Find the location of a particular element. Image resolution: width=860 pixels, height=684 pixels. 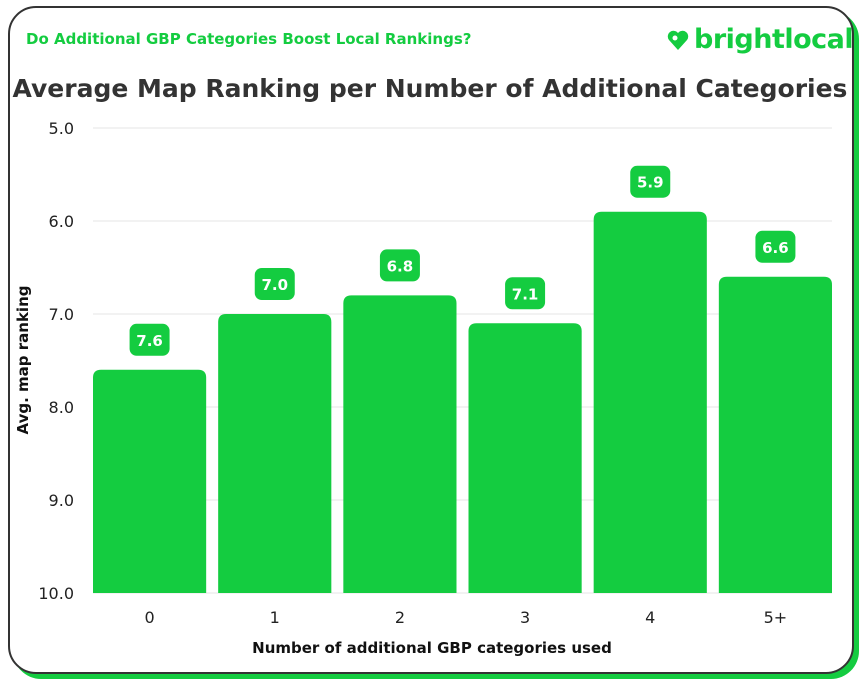

y-tick-label: 5.0 is located at coordinates (61, 128).